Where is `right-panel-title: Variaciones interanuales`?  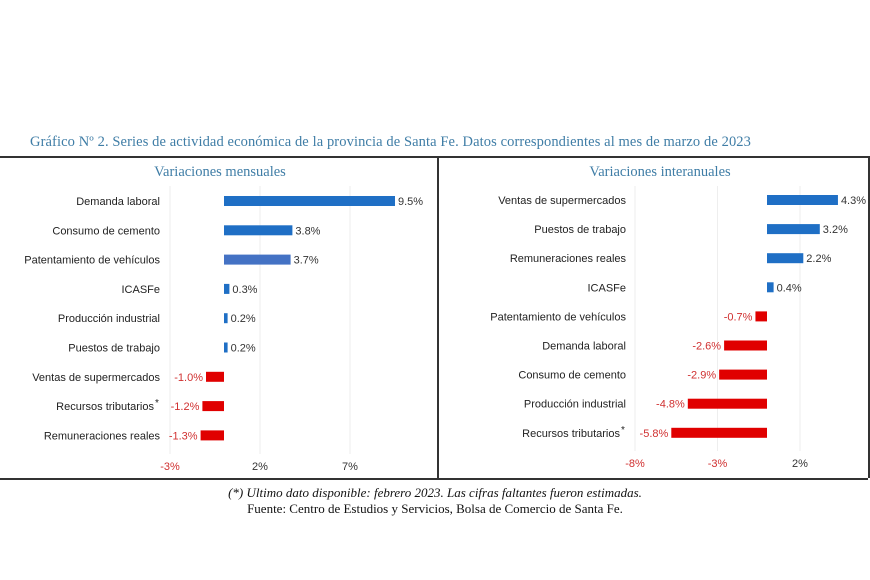
right-panel-title: Variaciones interanuales is located at coordinates (660, 172).